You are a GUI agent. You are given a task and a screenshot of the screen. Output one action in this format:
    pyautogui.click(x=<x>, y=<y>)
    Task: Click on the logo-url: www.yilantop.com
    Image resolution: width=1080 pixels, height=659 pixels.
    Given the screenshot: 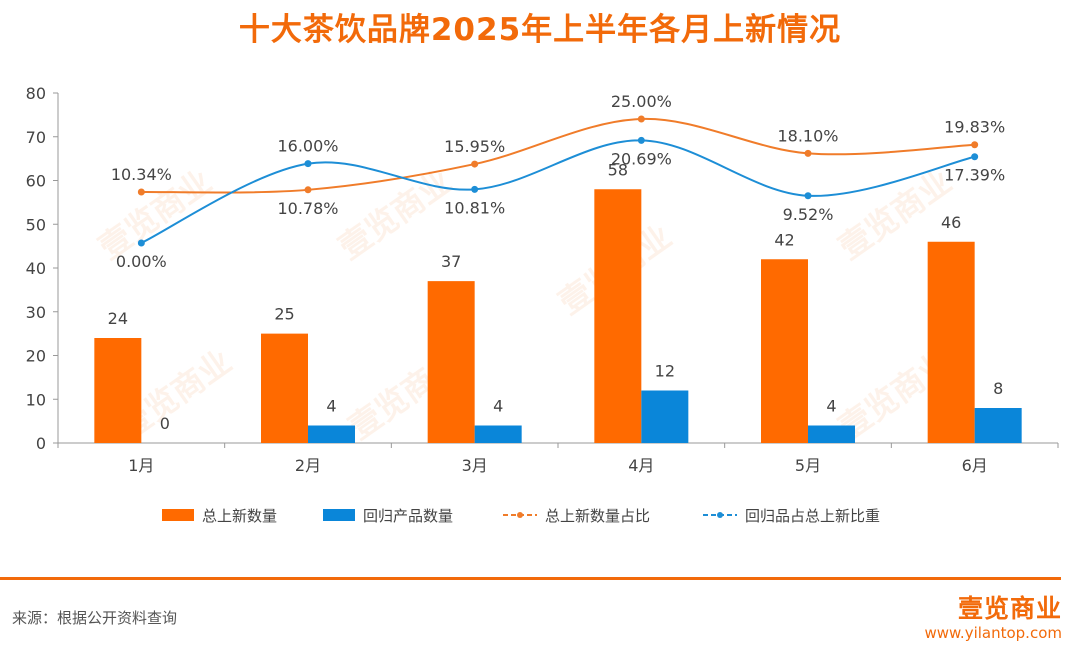 What is the action you would take?
    pyautogui.click(x=993, y=633)
    